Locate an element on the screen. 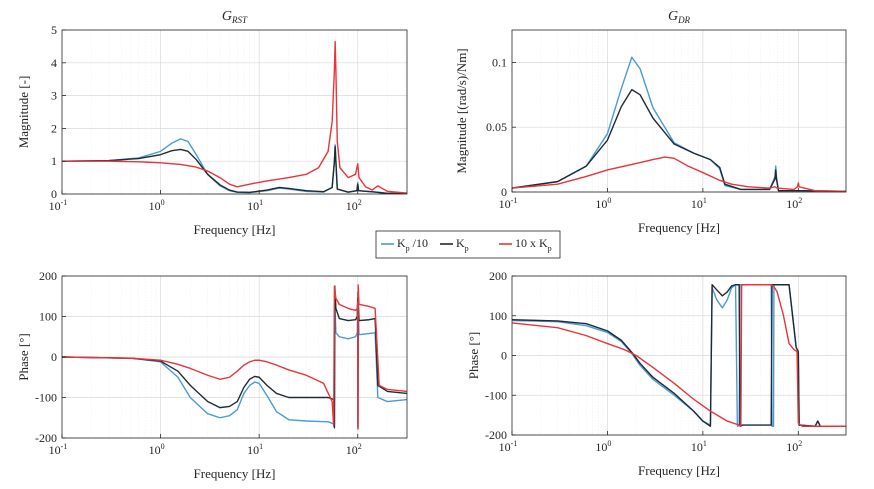 Image resolution: width=874 pixels, height=489 pixels. legend-entry-2: 10 x Kp is located at coordinates (525, 244).